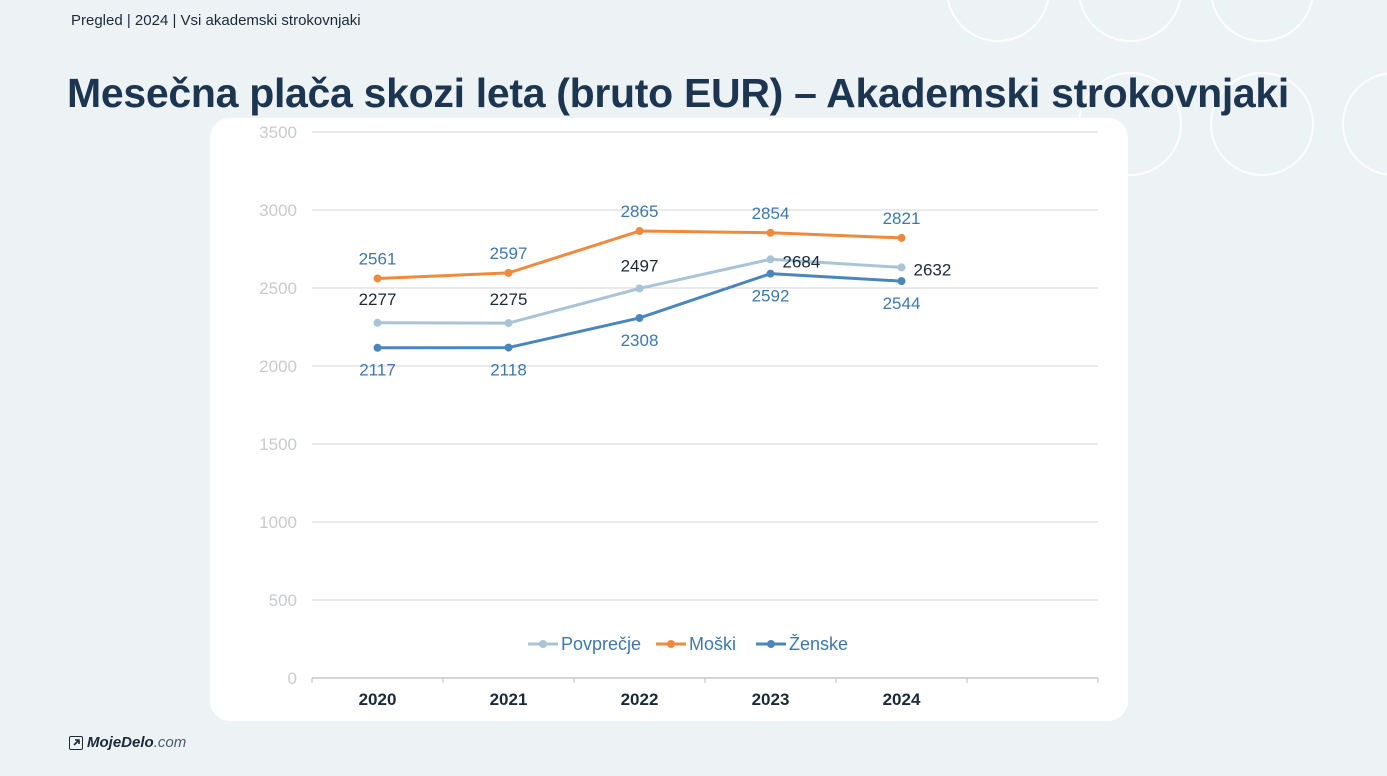  What do you see at coordinates (902, 699) in the screenshot?
I see `x-tick-label: 2024` at bounding box center [902, 699].